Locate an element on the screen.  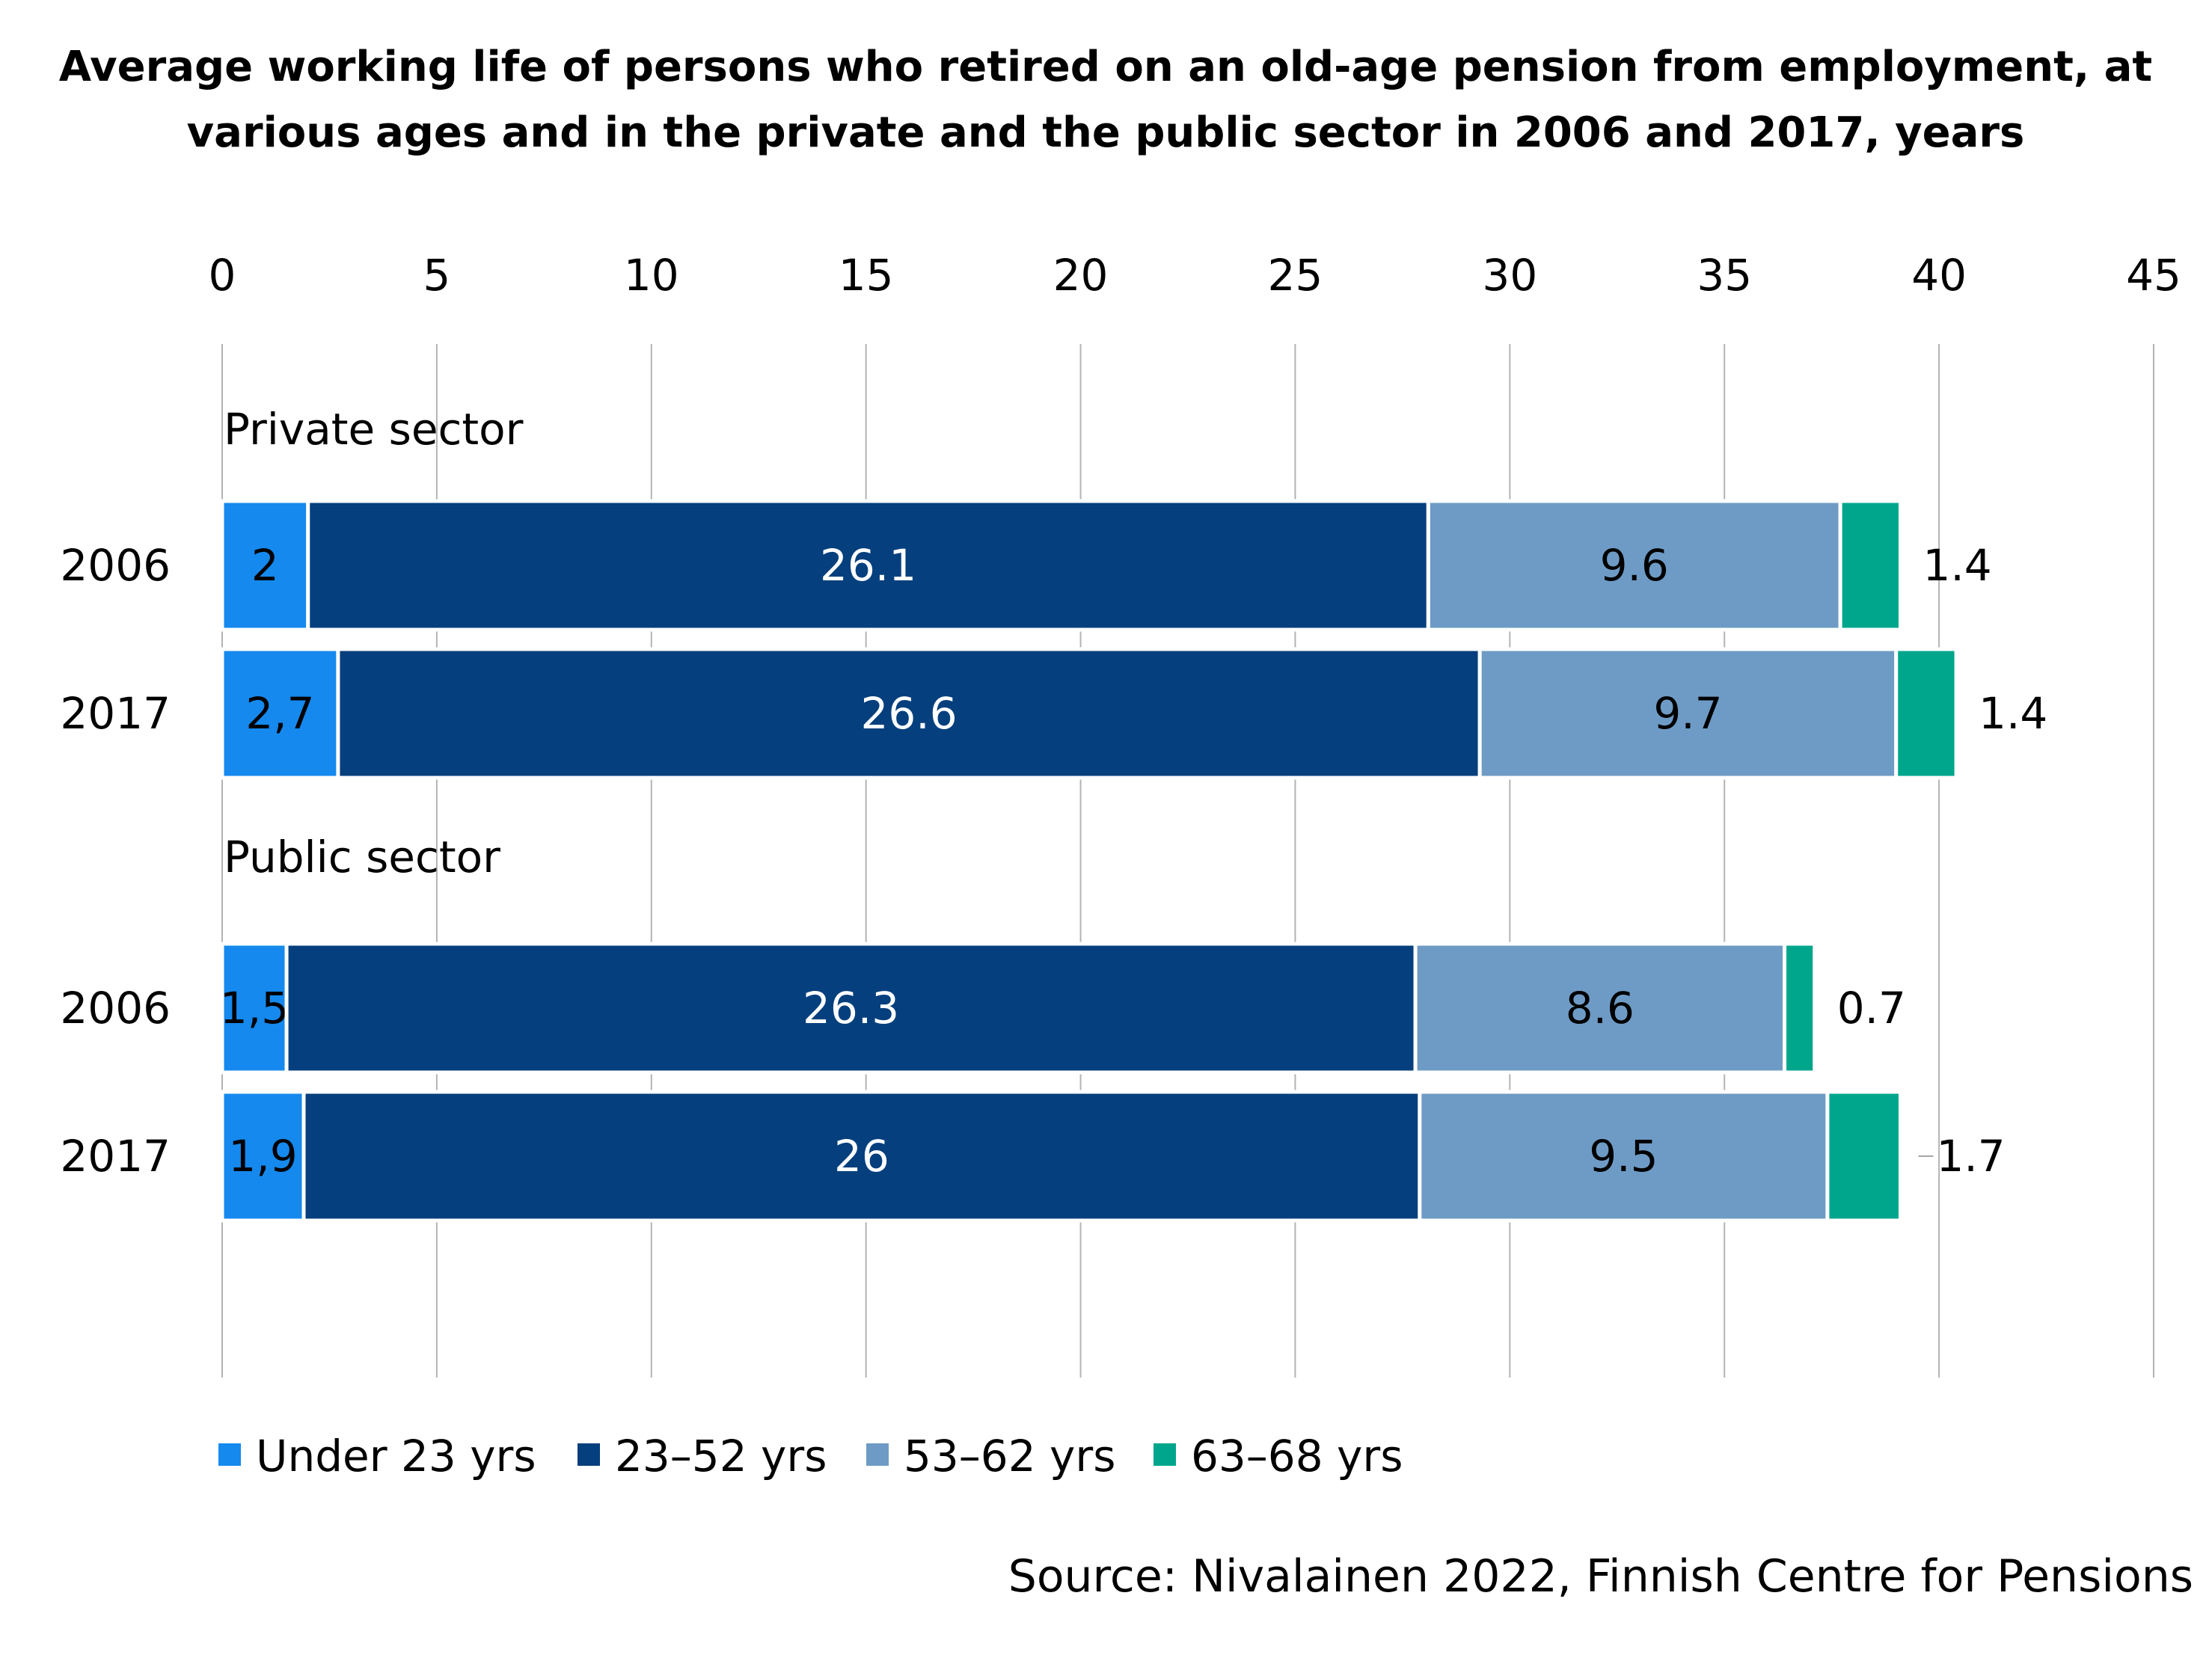
x-tick-label: 20 is located at coordinates (1081, 275).